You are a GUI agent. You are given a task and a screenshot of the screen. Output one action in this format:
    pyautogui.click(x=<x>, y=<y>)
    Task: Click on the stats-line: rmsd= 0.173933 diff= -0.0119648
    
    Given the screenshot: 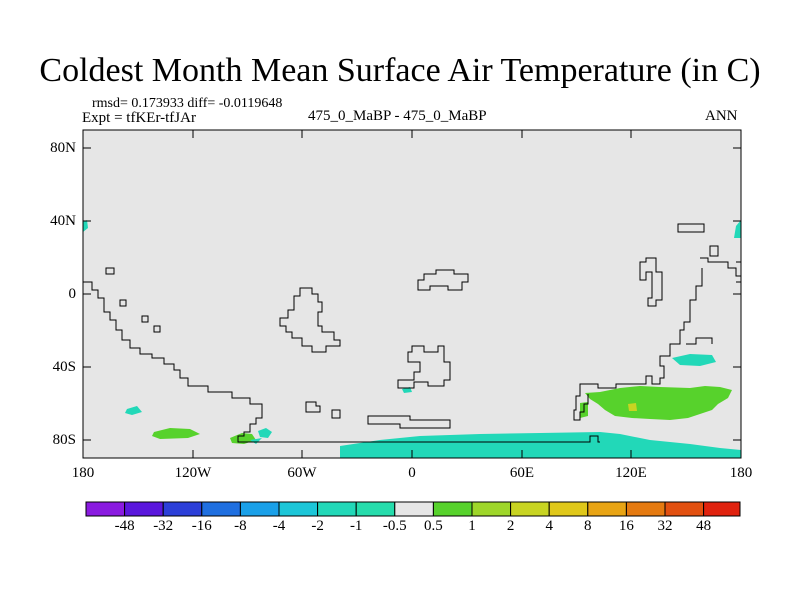 What is the action you would take?
    pyautogui.click(x=187, y=103)
    